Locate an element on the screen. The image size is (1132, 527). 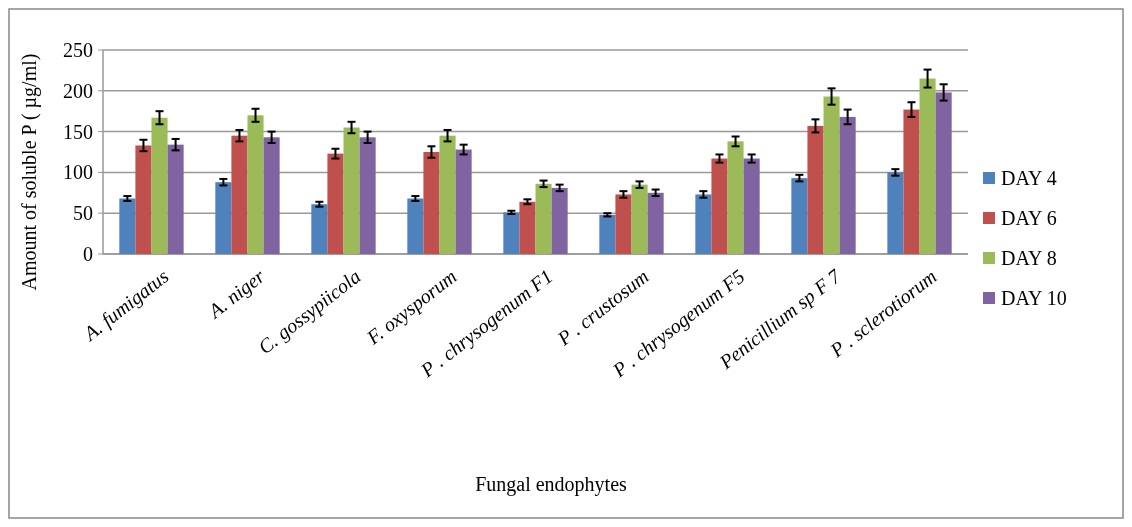
y-tick-label: 200 is located at coordinates (78, 90).